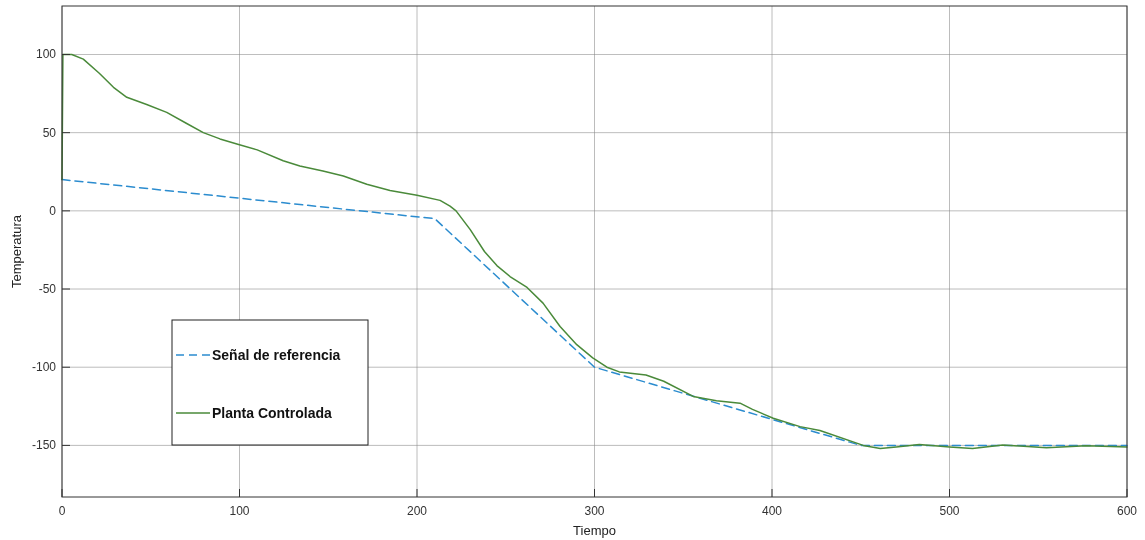 The width and height of the screenshot is (1145, 540). I want to click on x-tick-label: 200, so click(417, 511).